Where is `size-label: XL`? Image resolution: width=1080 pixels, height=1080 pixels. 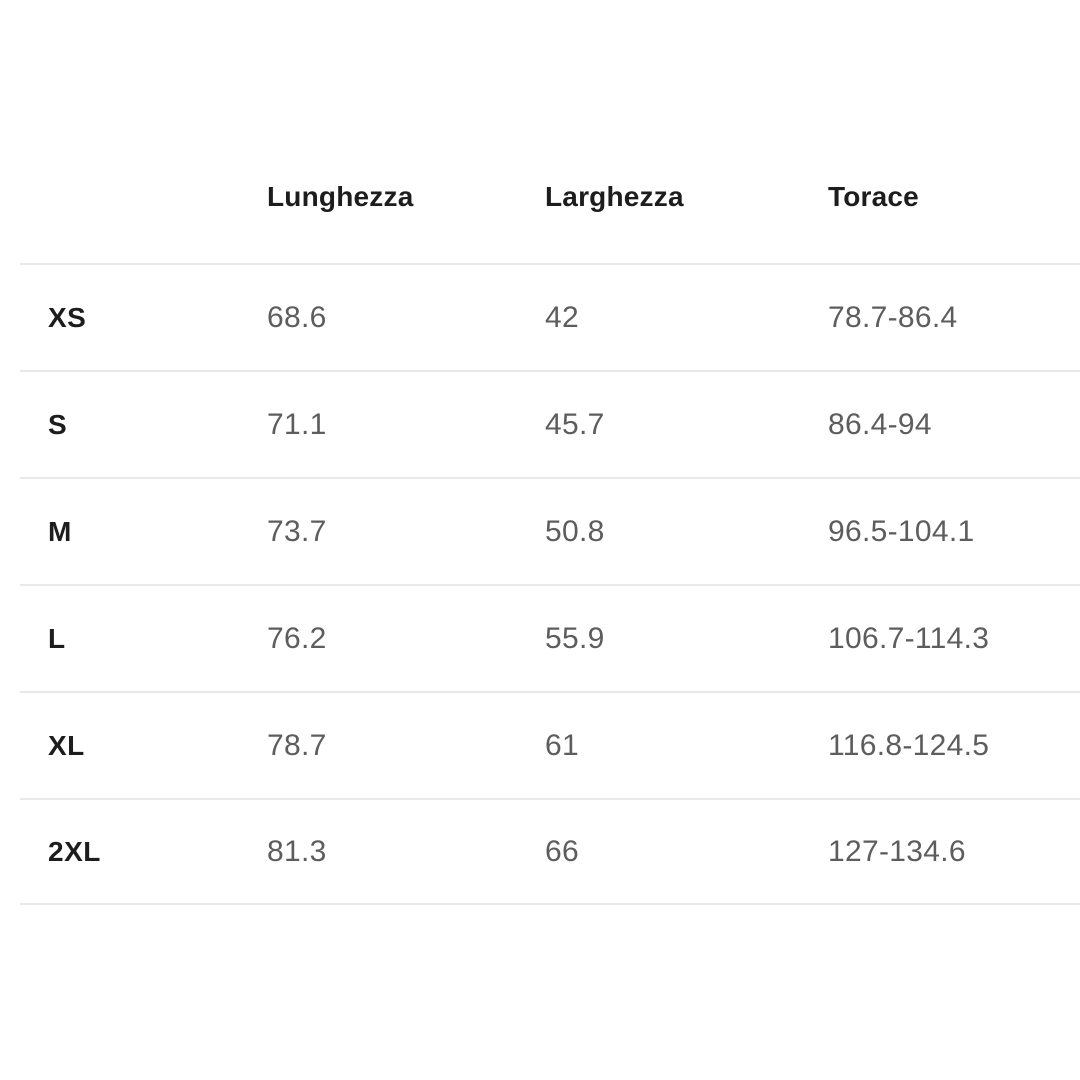
size-label: XL is located at coordinates (66, 745).